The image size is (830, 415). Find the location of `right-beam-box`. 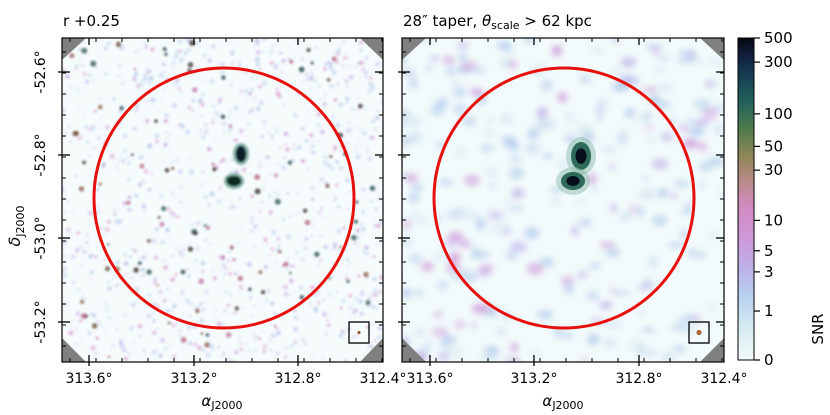

right-beam-box is located at coordinates (699, 332).